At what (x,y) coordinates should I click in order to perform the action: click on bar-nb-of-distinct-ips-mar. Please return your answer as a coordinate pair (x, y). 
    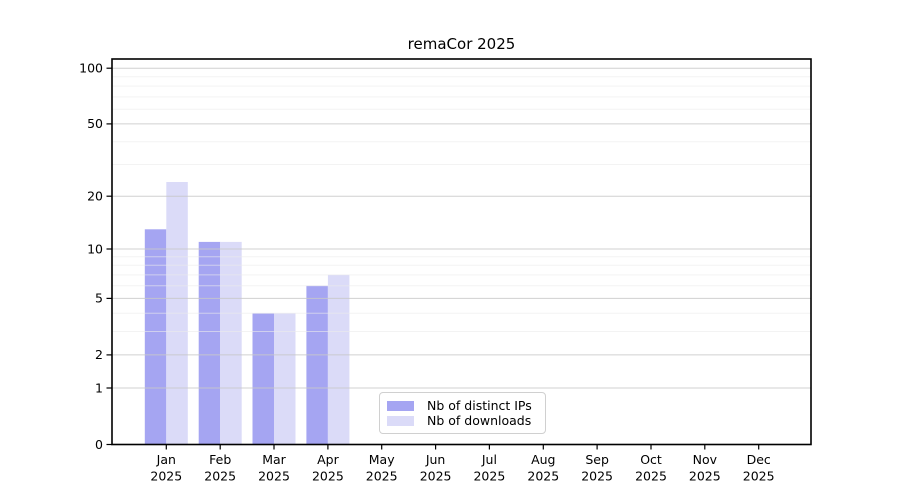
    Looking at the image, I should click on (263, 379).